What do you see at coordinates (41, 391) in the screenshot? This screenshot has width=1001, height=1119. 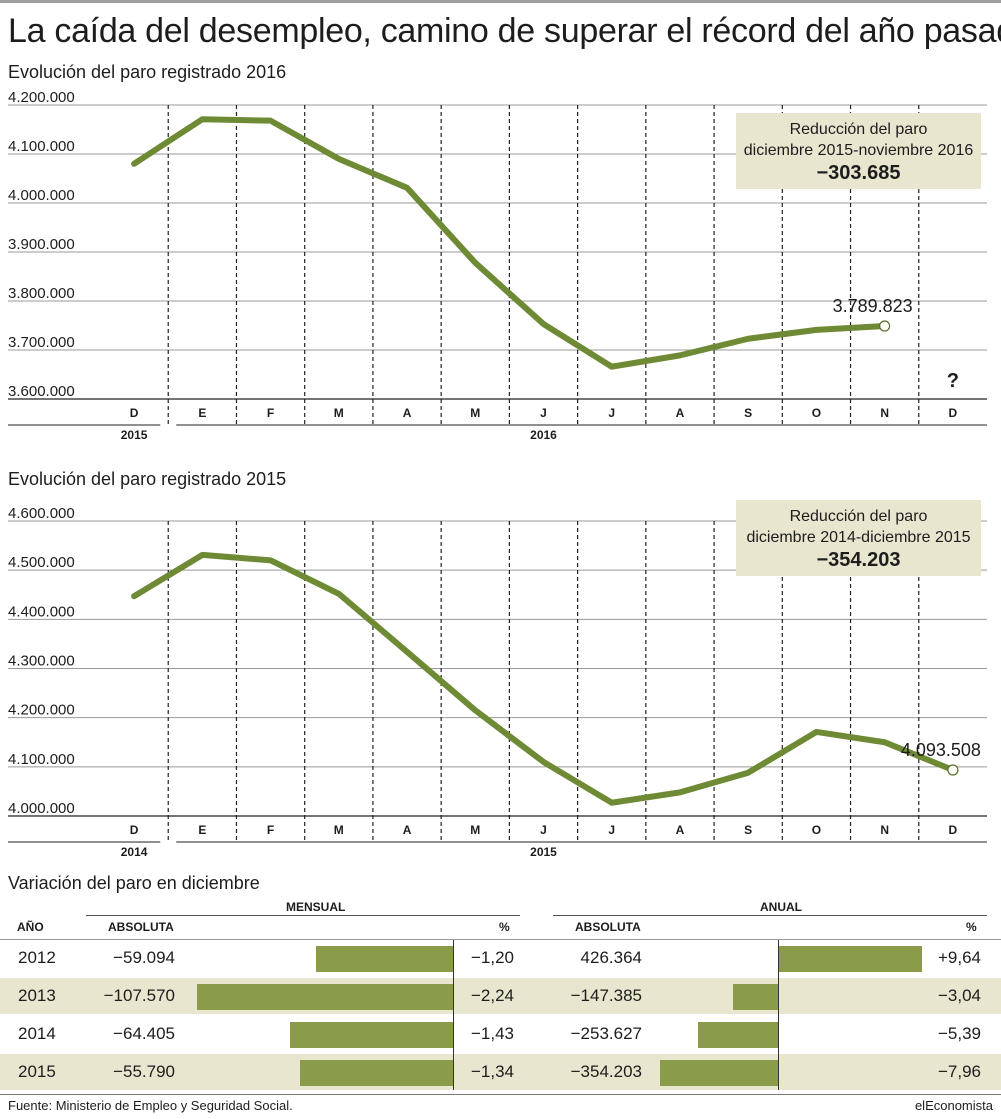 I see `y-tick-label: 3.600.000` at bounding box center [41, 391].